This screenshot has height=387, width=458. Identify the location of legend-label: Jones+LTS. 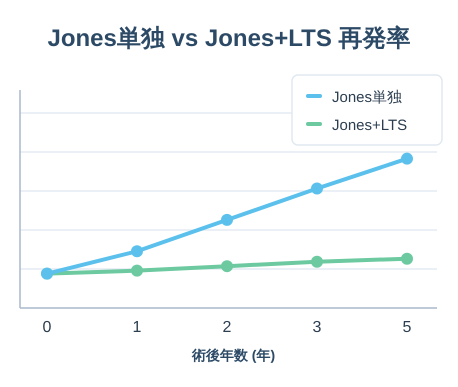
(370, 125).